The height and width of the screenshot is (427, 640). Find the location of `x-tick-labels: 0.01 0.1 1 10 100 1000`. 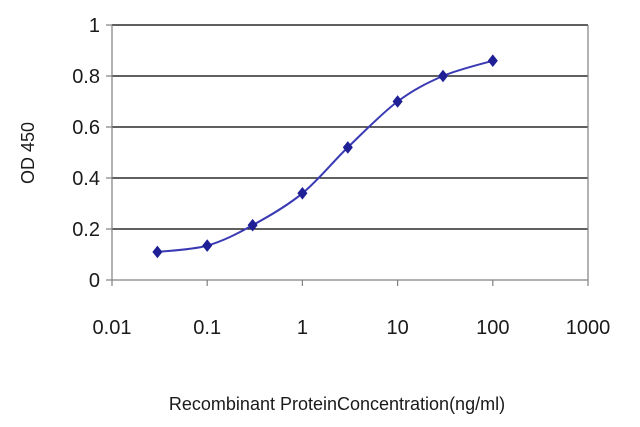

x-tick-labels: 0.01 0.1 1 10 100 1000 is located at coordinates (352, 328).